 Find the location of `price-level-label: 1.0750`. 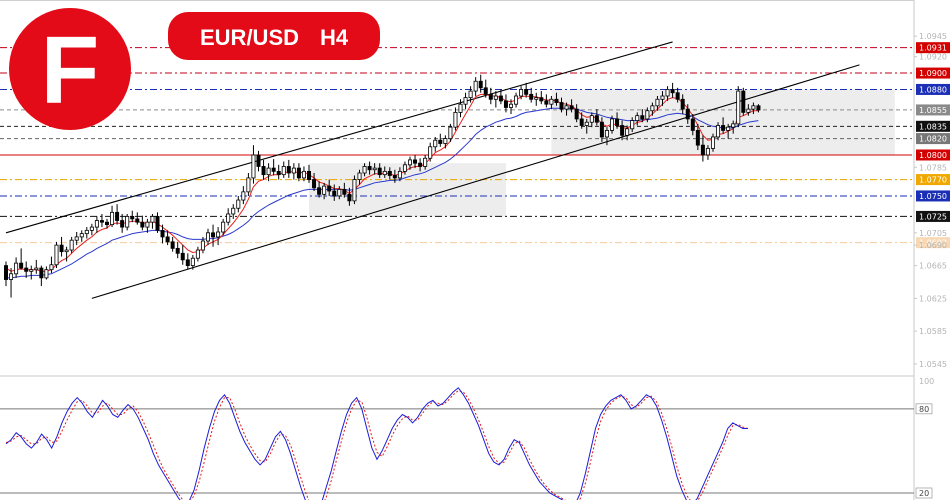

price-level-label: 1.0750 is located at coordinates (933, 196).